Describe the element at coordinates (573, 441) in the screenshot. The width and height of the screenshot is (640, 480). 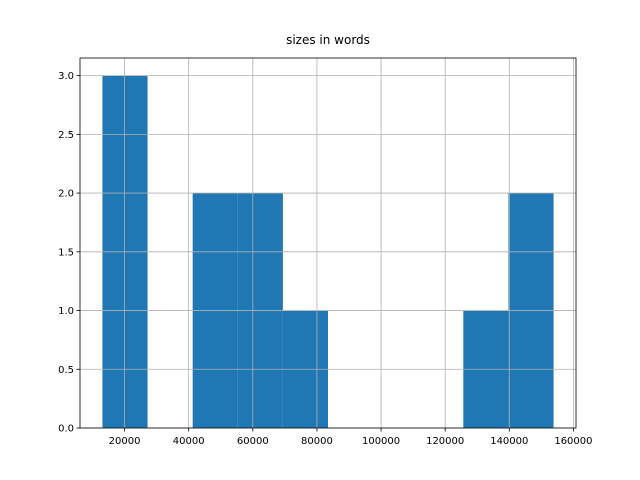
I see `x-tick-label: 160000` at that location.